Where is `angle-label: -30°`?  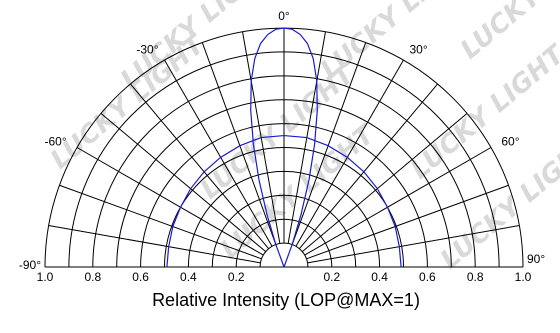
angle-label: -30° is located at coordinates (147, 50).